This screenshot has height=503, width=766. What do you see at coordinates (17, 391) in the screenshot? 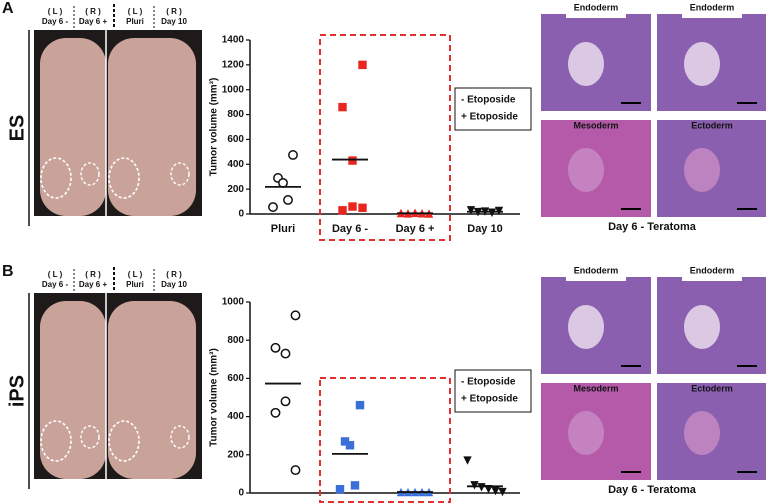
I see `cell-type-label: iPS` at bounding box center [17, 391].